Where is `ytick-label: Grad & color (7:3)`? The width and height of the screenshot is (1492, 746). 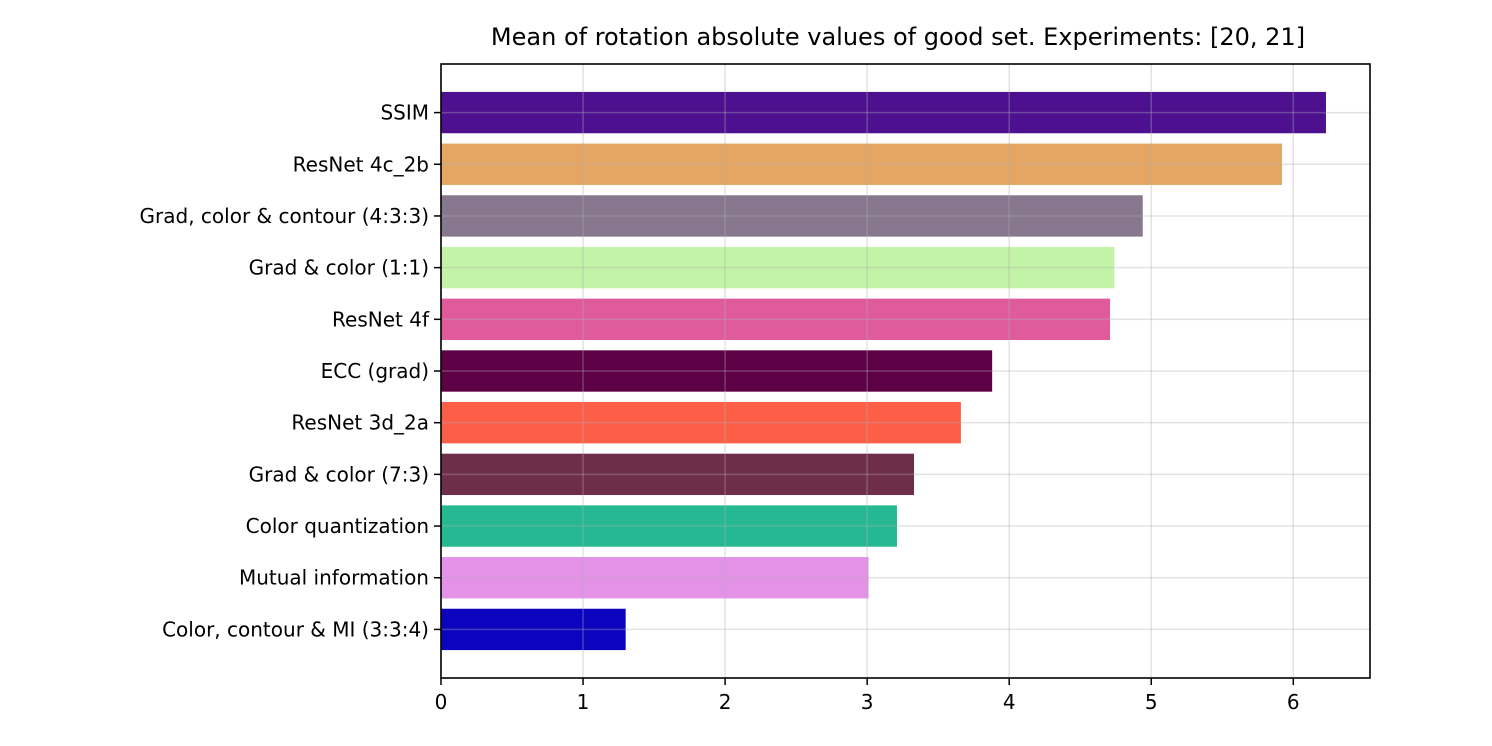 ytick-label: Grad & color (7:3) is located at coordinates (339, 474).